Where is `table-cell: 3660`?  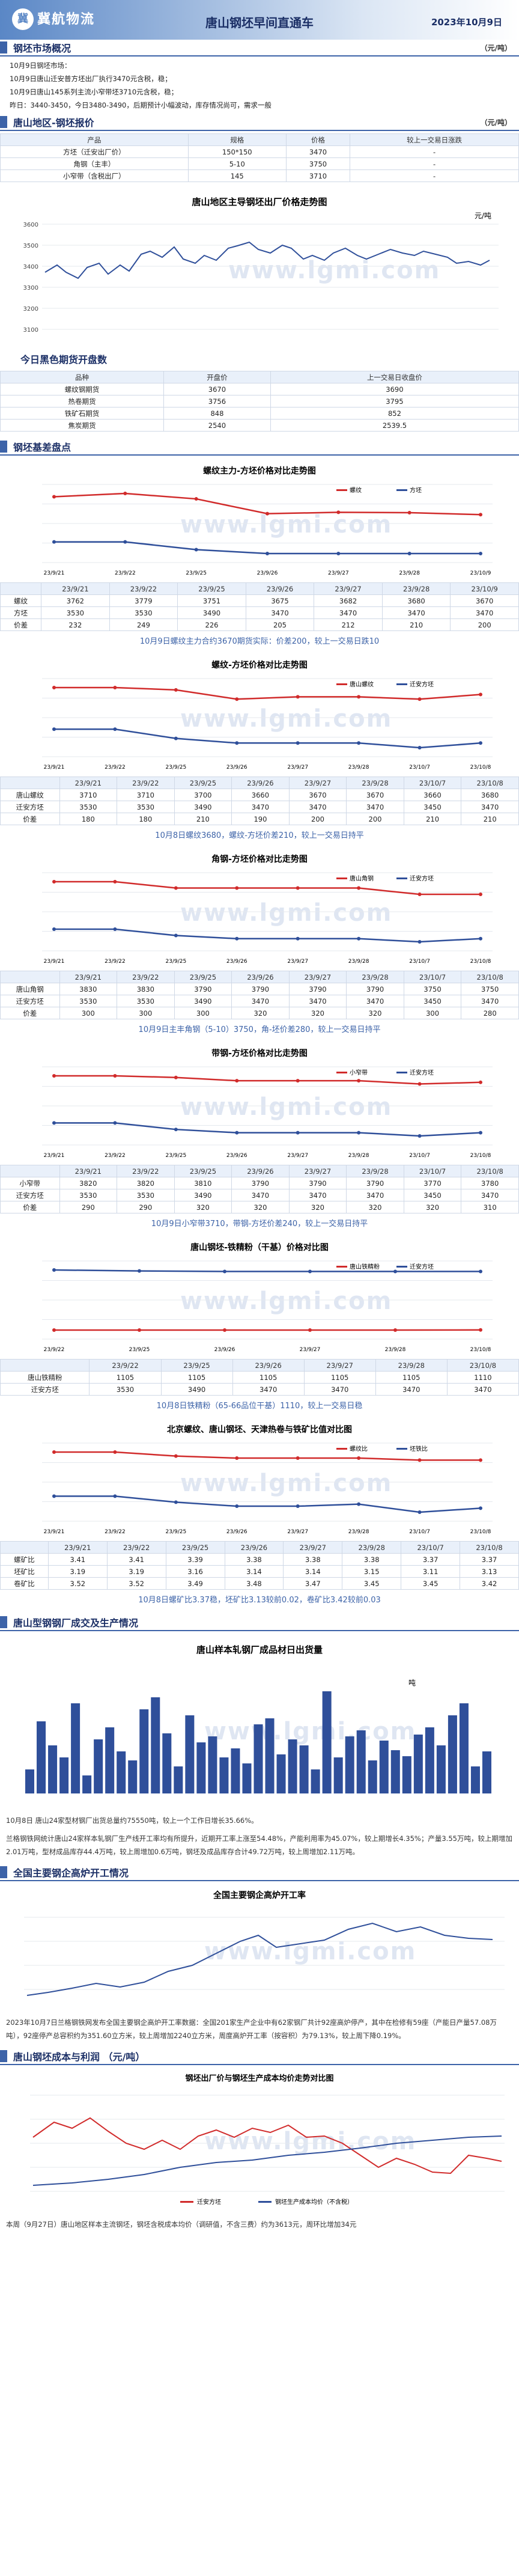
table-cell: 3660 is located at coordinates (260, 795).